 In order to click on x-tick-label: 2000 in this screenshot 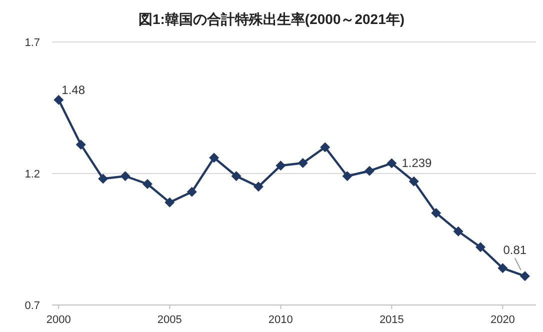, I will do `click(58, 320)`.